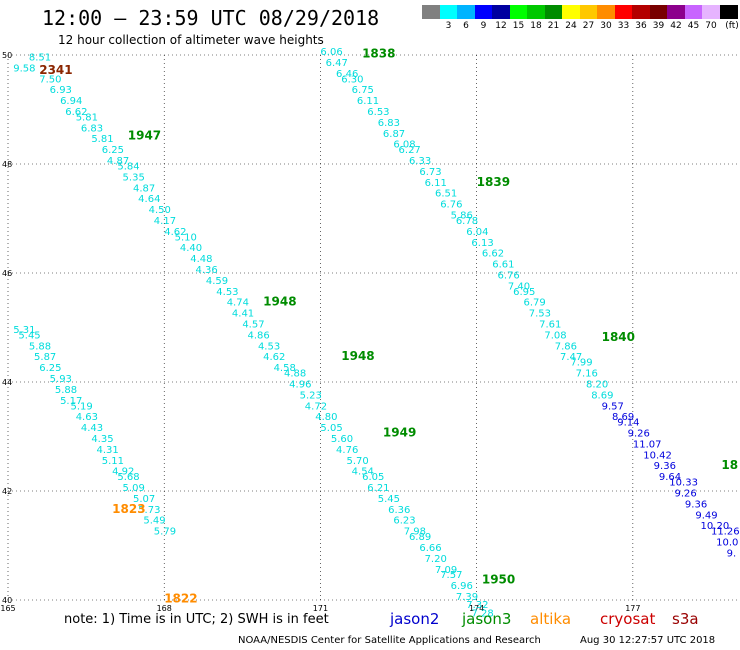 The image size is (740, 650). What do you see at coordinates (436, 183) in the screenshot?
I see `wave-height-value: 6.11` at bounding box center [436, 183].